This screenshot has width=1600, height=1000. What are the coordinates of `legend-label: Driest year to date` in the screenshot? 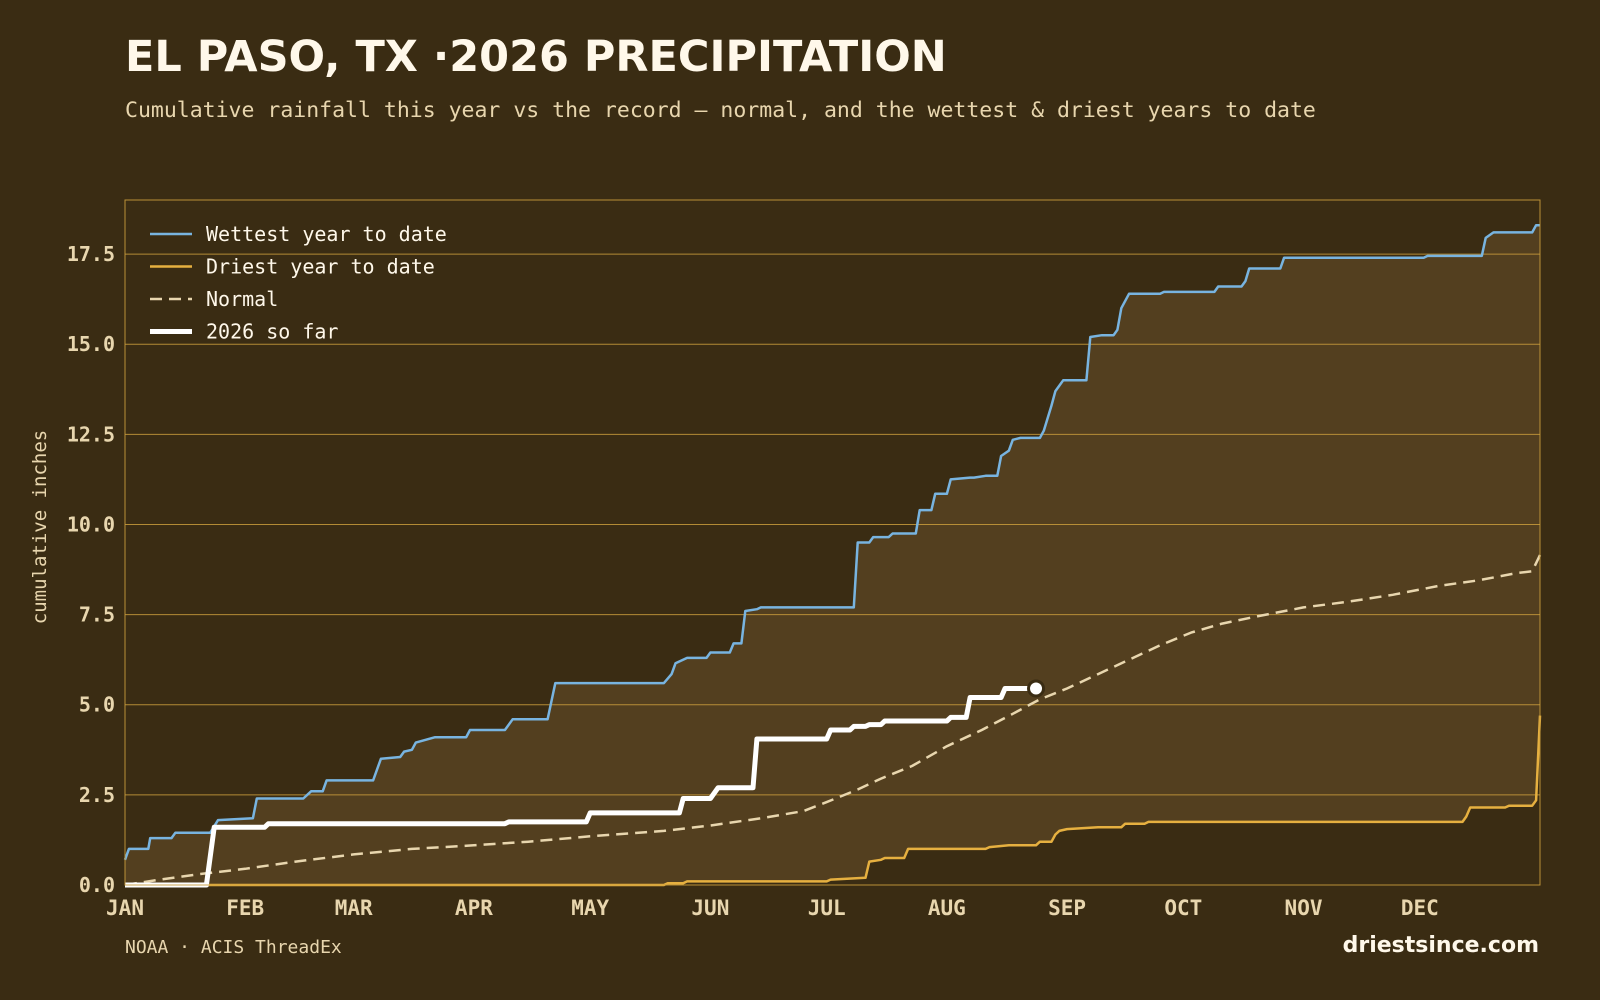 It's located at (320, 267).